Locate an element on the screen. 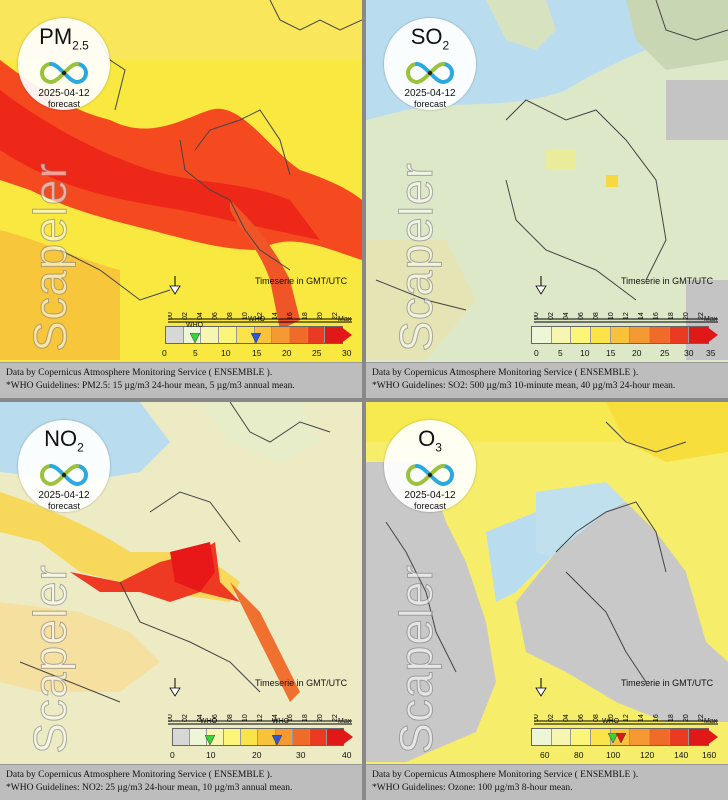 The height and width of the screenshot is (800, 728). tick-label: 120 is located at coordinates (647, 755).